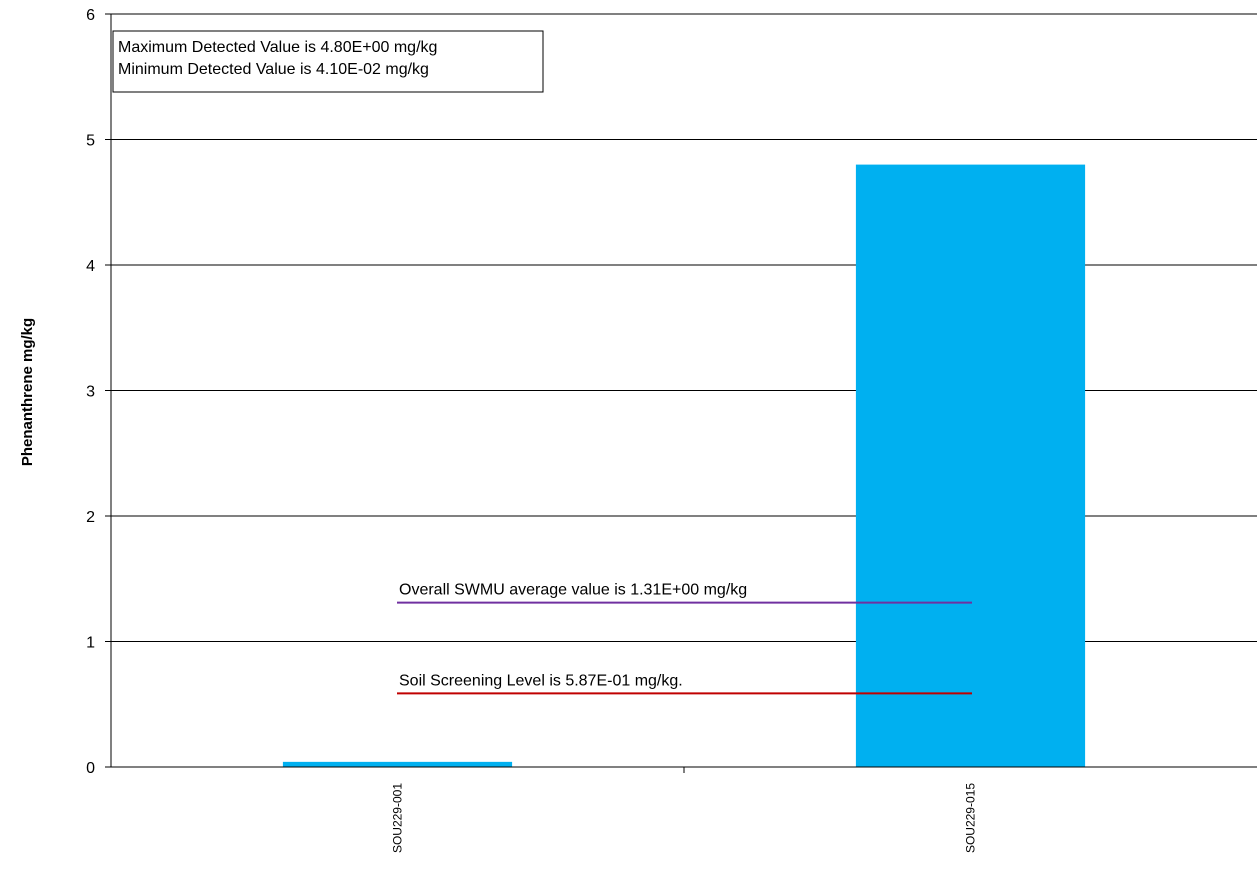  What do you see at coordinates (90, 141) in the screenshot?
I see `y-tick-label: 5` at bounding box center [90, 141].